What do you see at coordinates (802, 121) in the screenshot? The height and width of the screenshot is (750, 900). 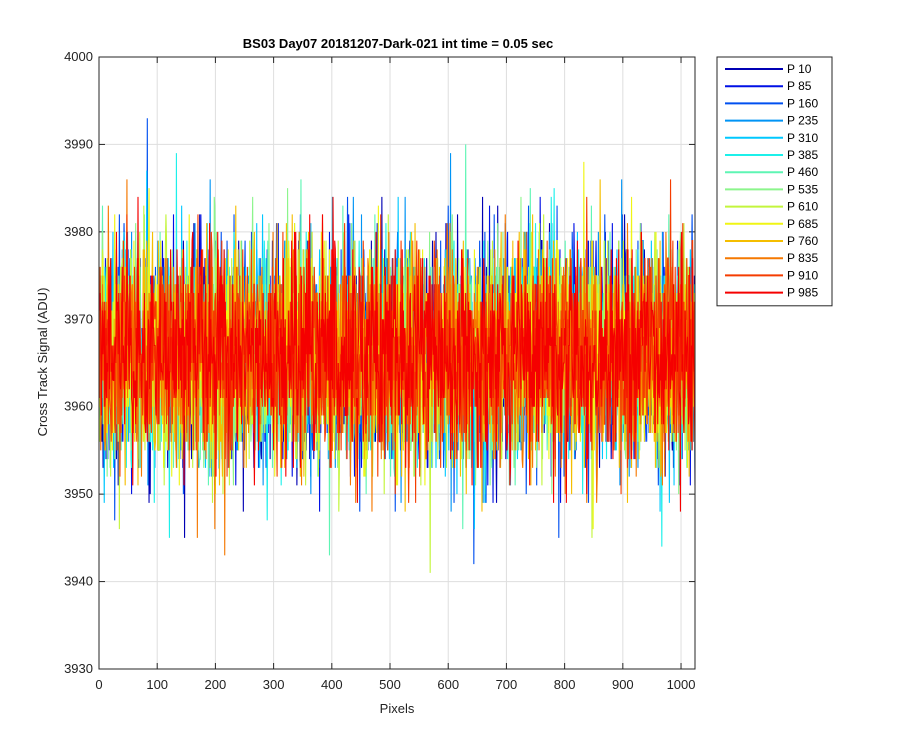 I see `legend-entry: P 235` at bounding box center [802, 121].